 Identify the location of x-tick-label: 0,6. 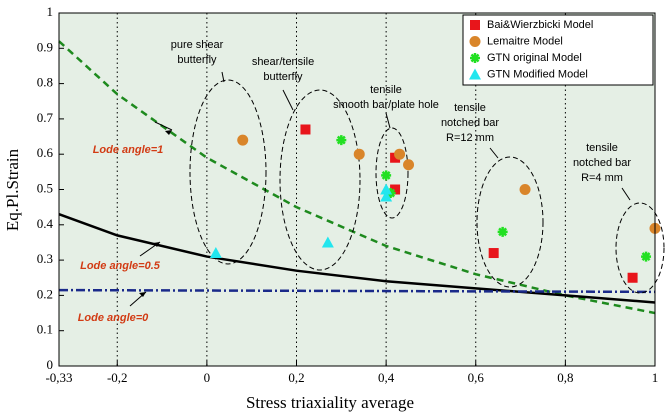
(476, 377).